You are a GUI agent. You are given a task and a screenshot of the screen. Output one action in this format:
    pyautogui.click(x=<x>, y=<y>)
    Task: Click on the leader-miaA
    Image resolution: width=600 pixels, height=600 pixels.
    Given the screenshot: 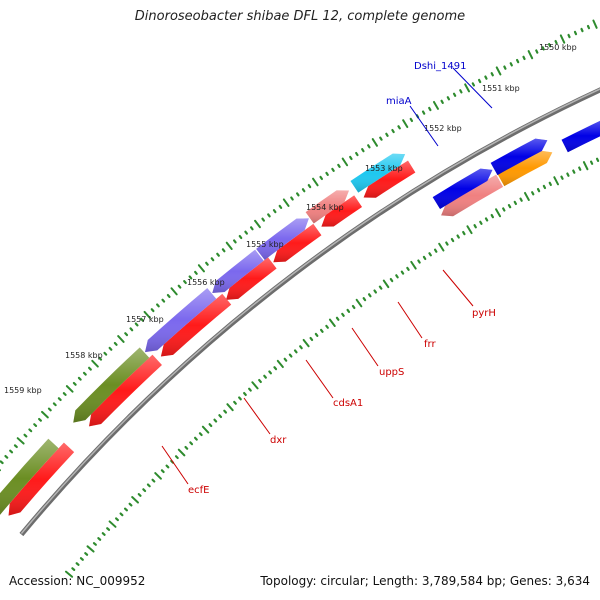 What is the action you would take?
    pyautogui.click(x=424, y=126)
    